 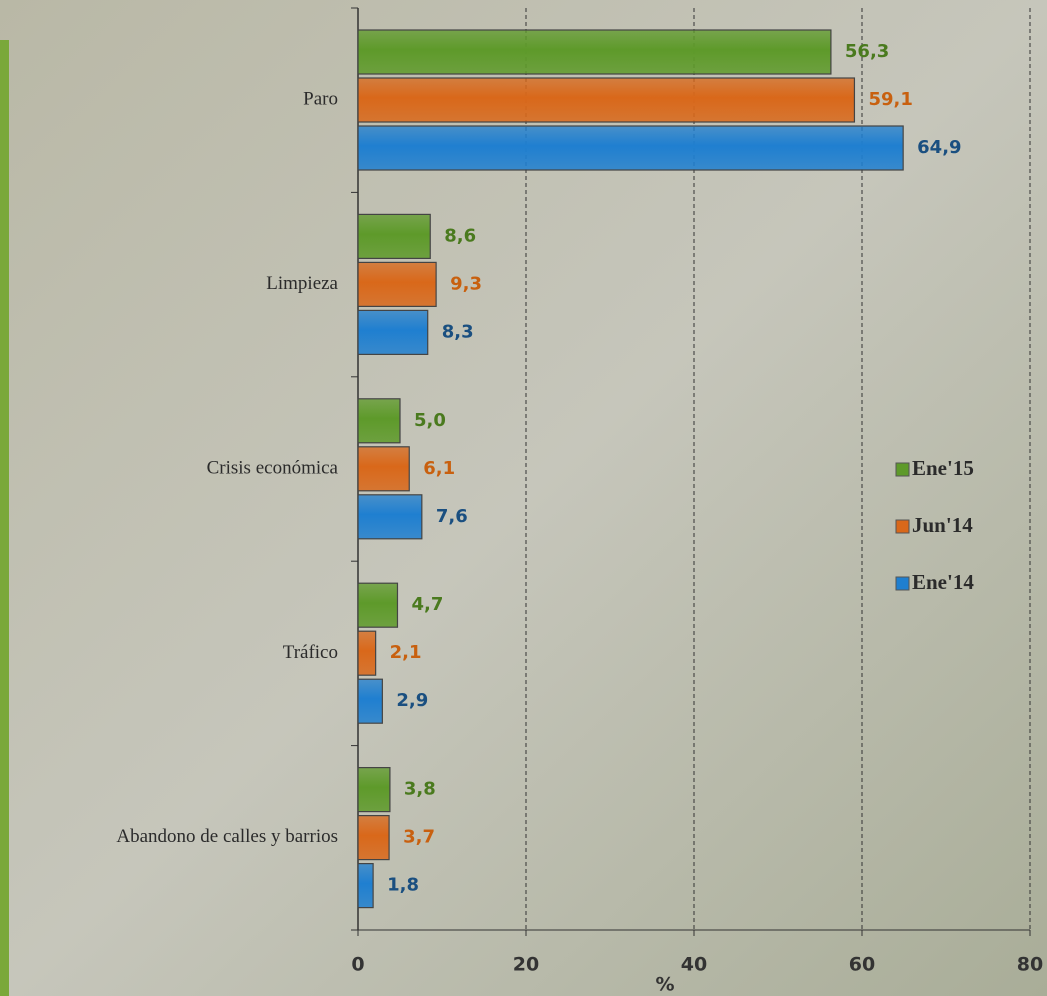 I want to click on x-axis-label: %, so click(x=664, y=985).